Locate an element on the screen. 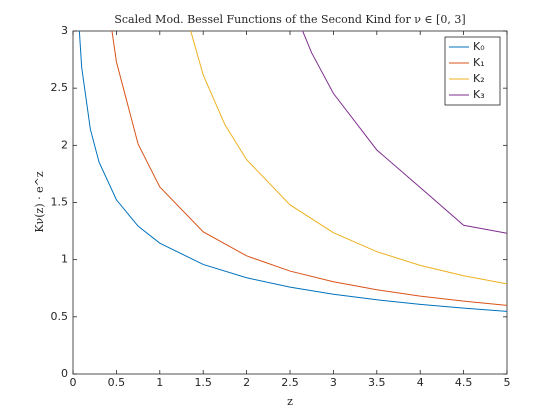  x-tick-label: 3 is located at coordinates (333, 382).